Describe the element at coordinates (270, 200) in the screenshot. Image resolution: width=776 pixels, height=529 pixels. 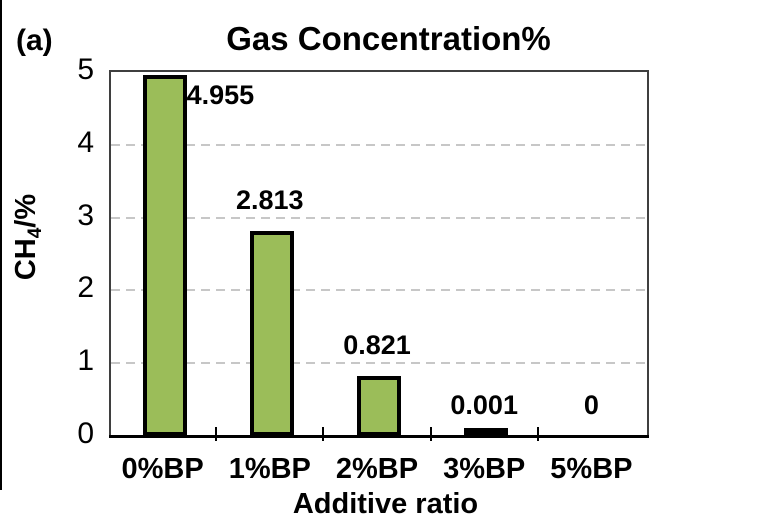
I see `value-label: 2.813` at that location.